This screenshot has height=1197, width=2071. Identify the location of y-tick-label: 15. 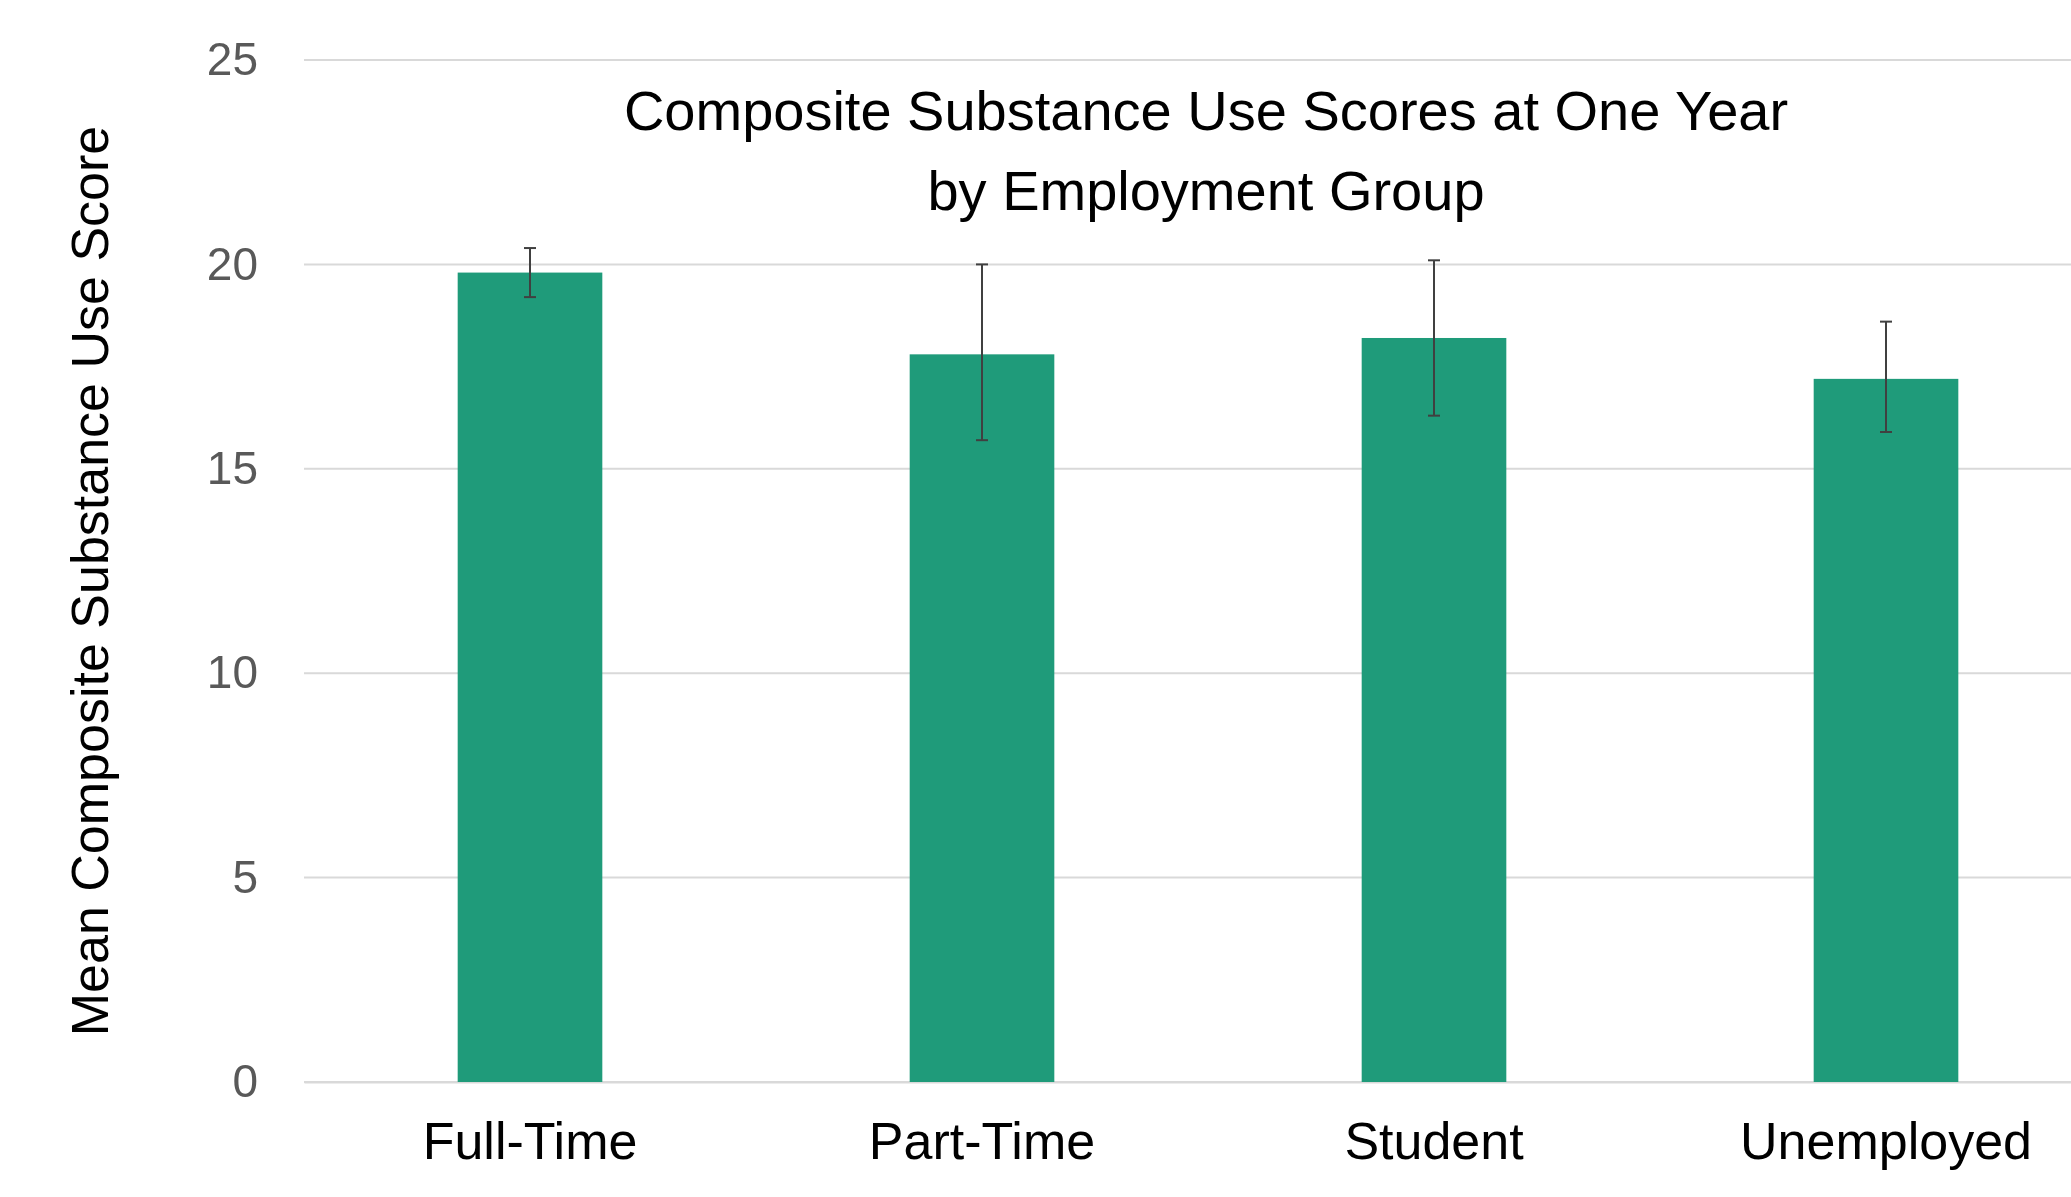
(232, 468).